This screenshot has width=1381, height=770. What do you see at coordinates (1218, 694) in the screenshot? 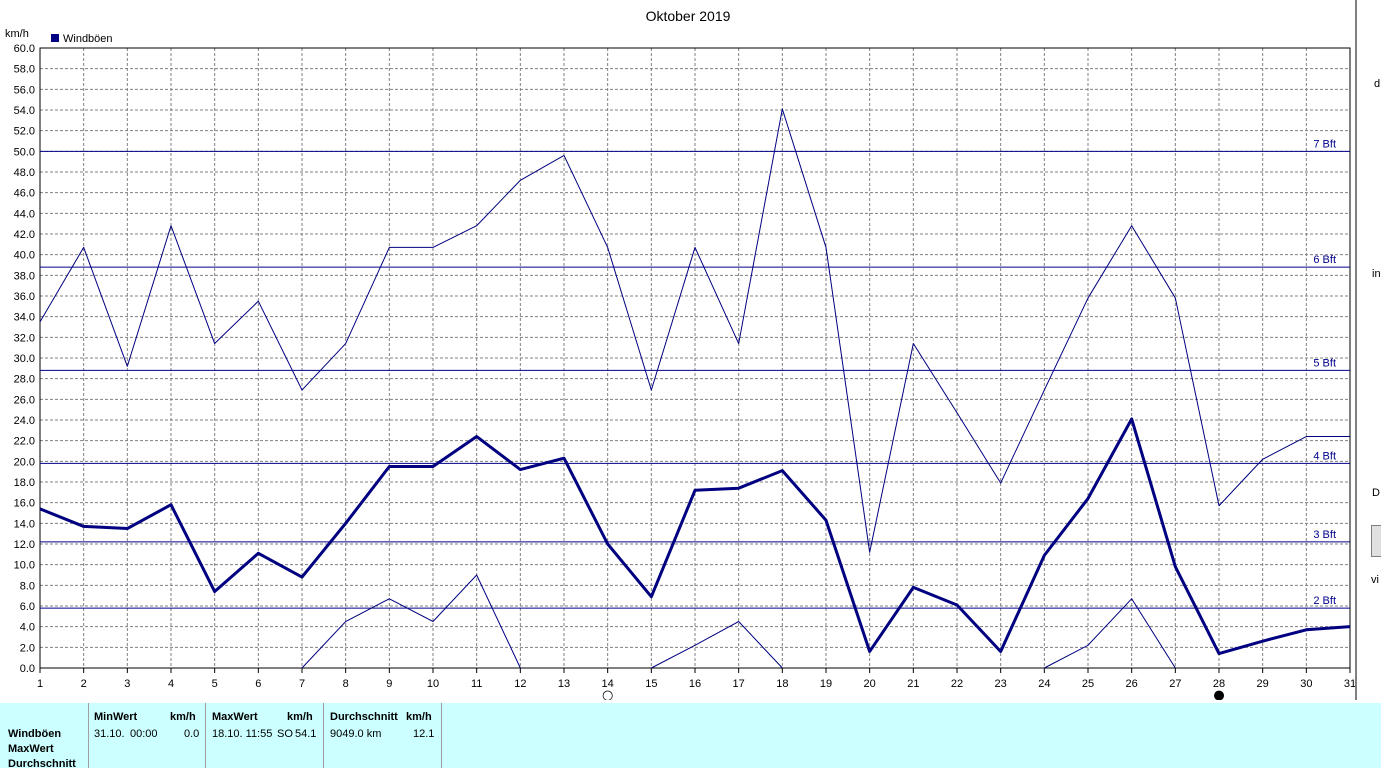
I see `moon-new-icon: ●` at bounding box center [1218, 694].